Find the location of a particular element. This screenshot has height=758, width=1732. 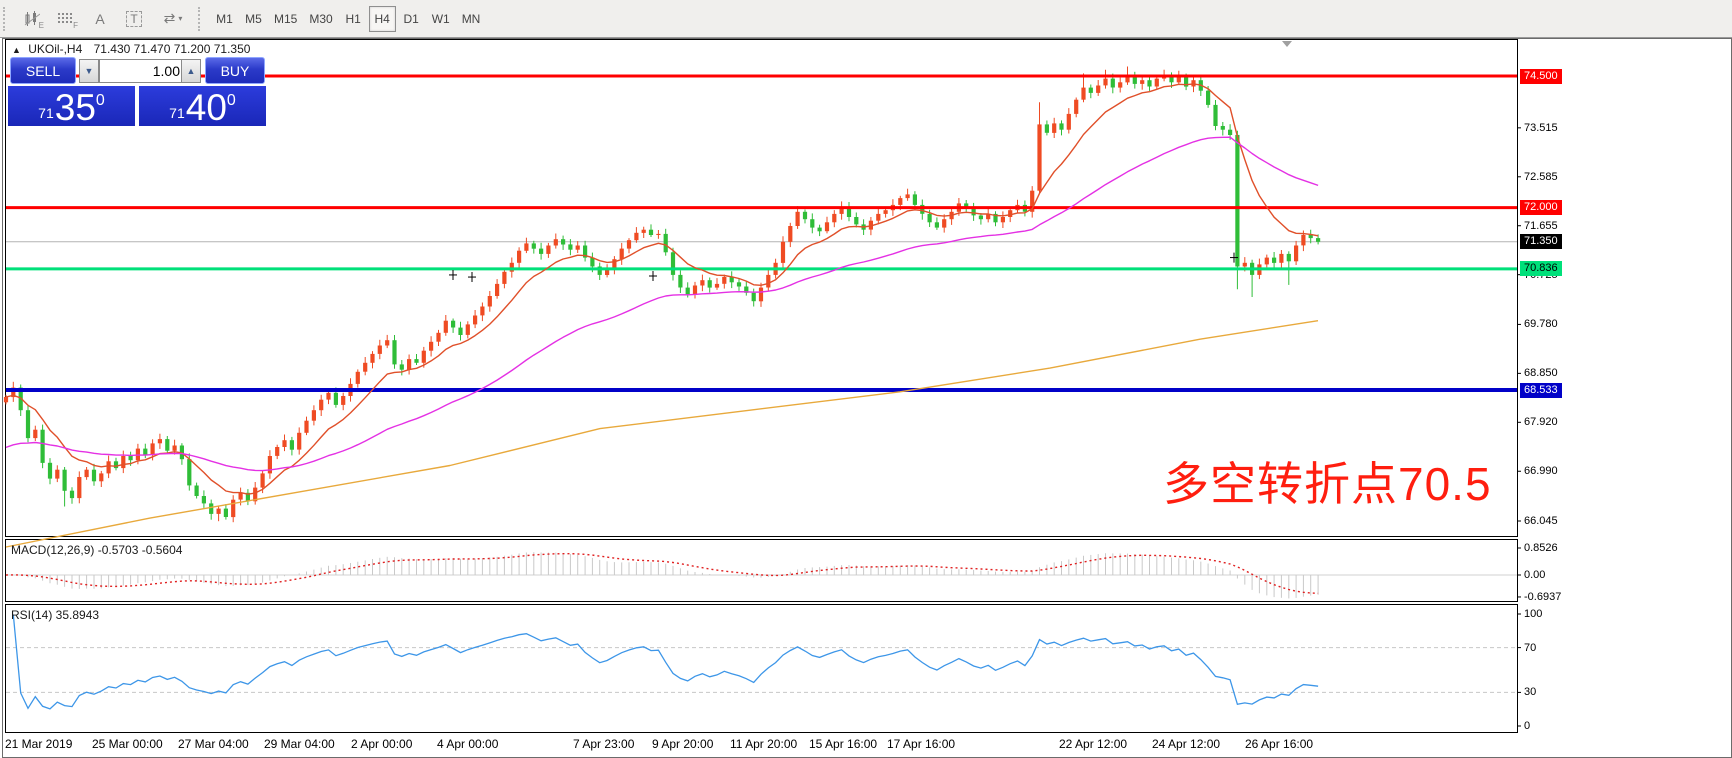

indicator-grid-icon: F is located at coordinates (66, 19).